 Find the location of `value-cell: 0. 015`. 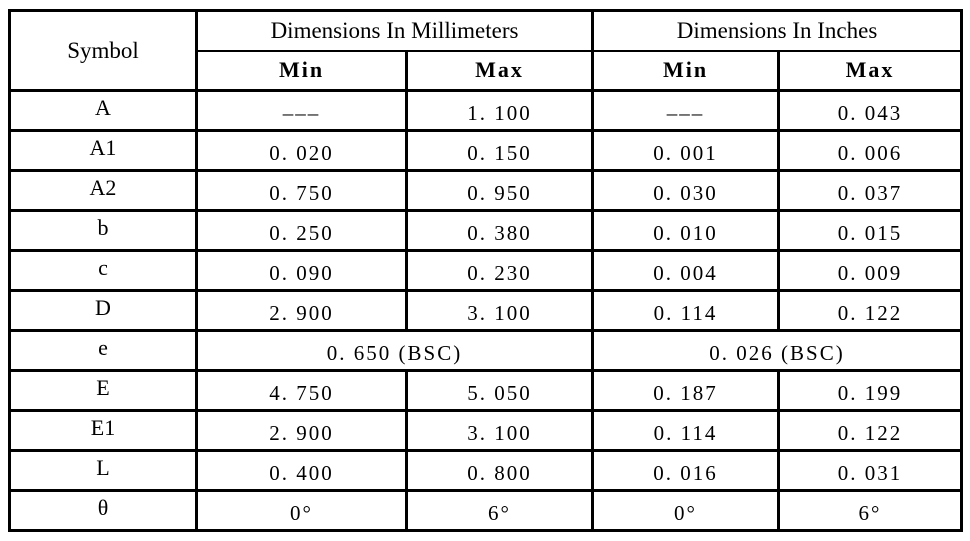

value-cell: 0. 015 is located at coordinates (870, 230).